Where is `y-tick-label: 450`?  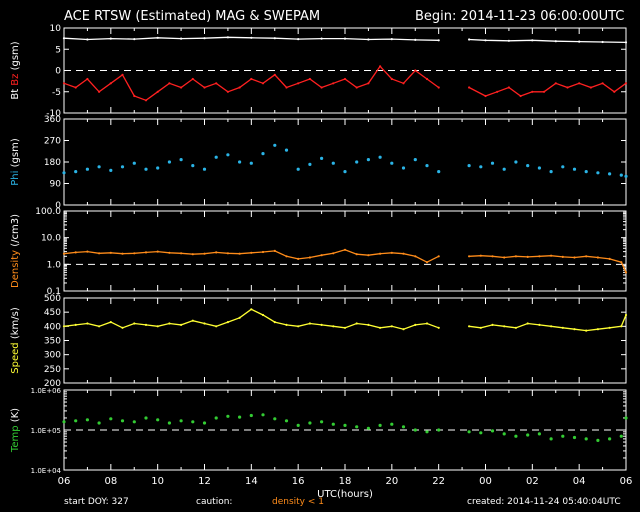
y-tick-label: 450 is located at coordinates (52, 313).